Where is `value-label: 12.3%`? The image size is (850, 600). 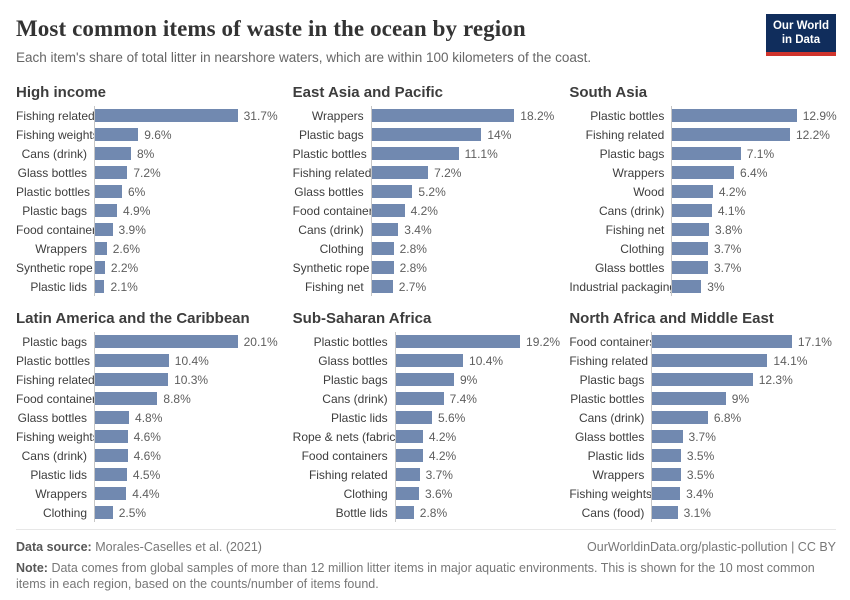
value-label: 12.3% is located at coordinates (775, 379).